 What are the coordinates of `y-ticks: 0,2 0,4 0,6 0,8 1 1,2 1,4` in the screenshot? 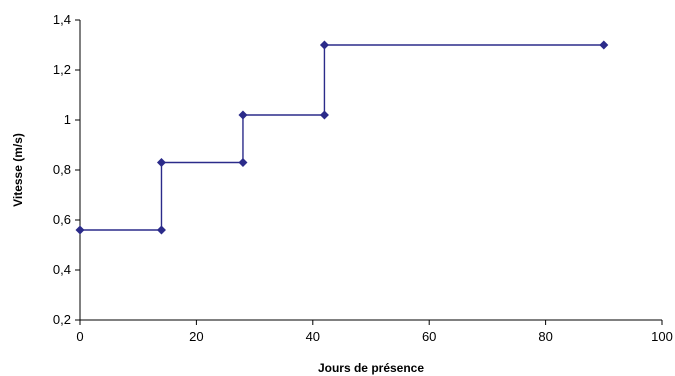 It's located at (66, 169).